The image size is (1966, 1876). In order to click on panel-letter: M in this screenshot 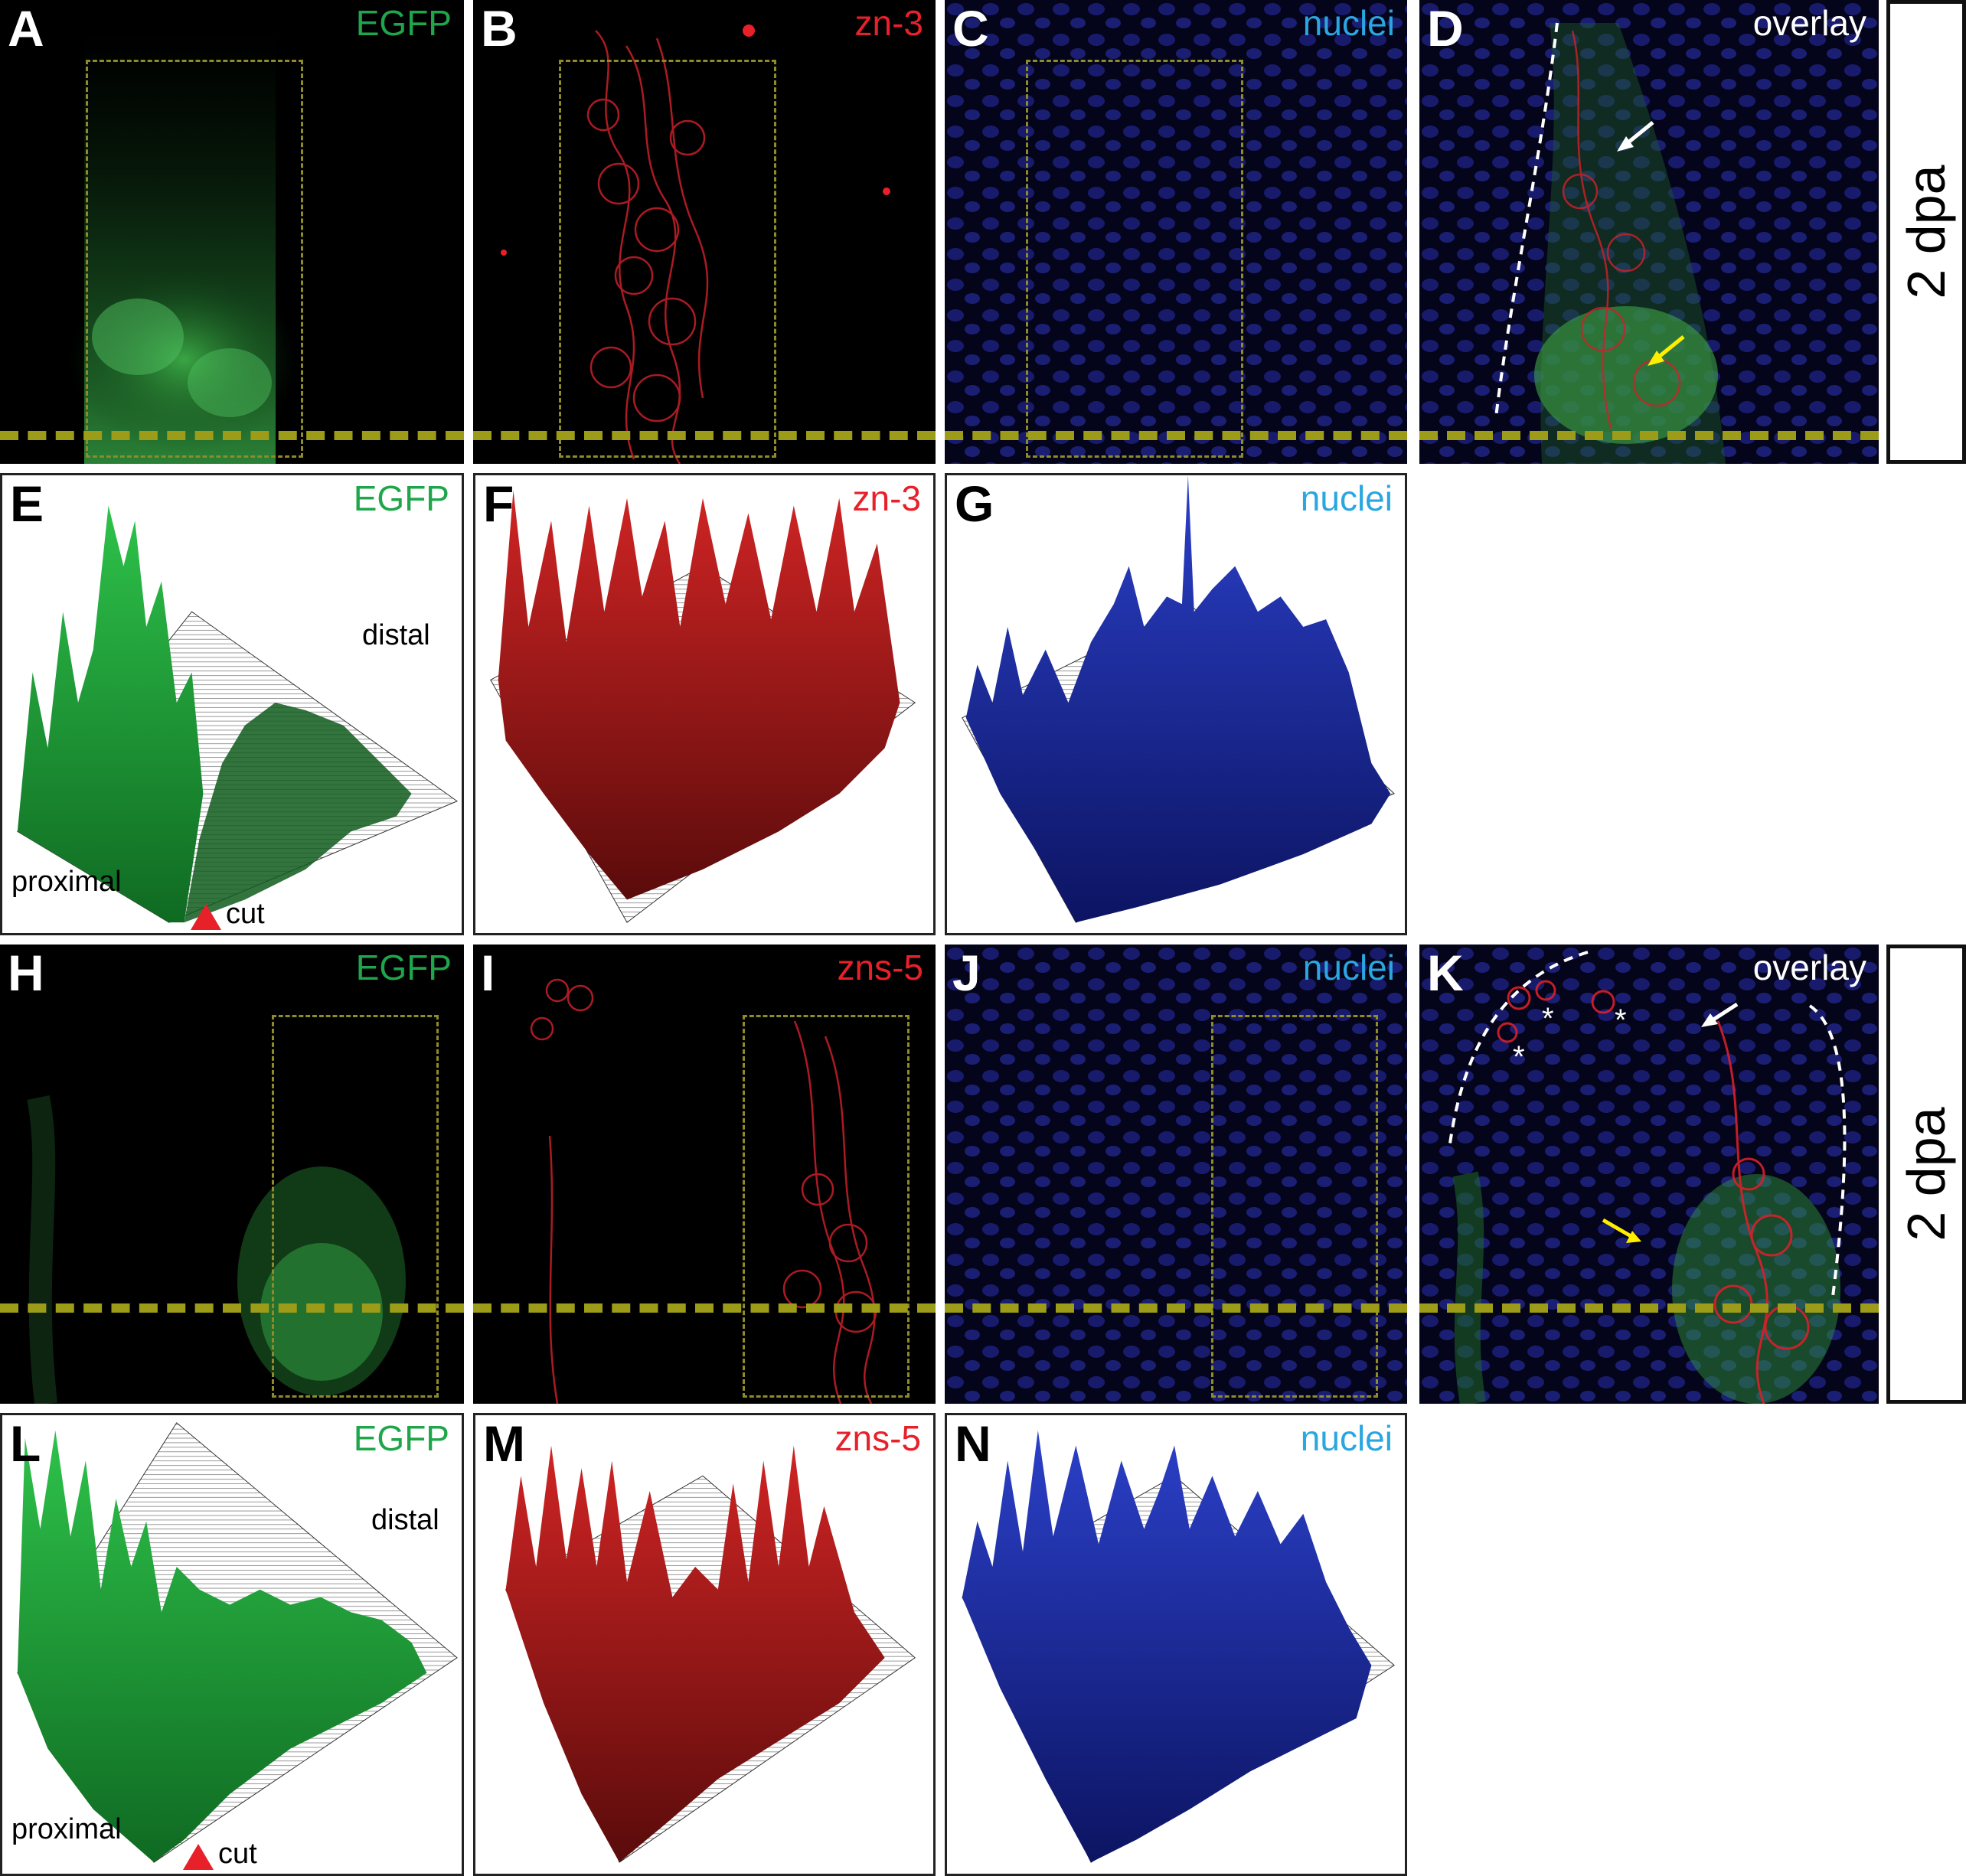, I will do `click(504, 1443)`.